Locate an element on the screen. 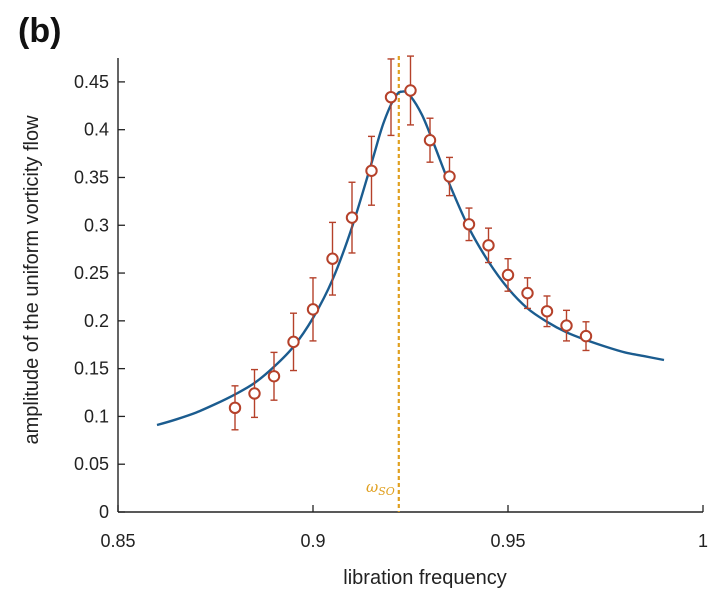 Image resolution: width=722 pixels, height=596 pixels. y-tick-label: 0.4 is located at coordinates (96, 130).